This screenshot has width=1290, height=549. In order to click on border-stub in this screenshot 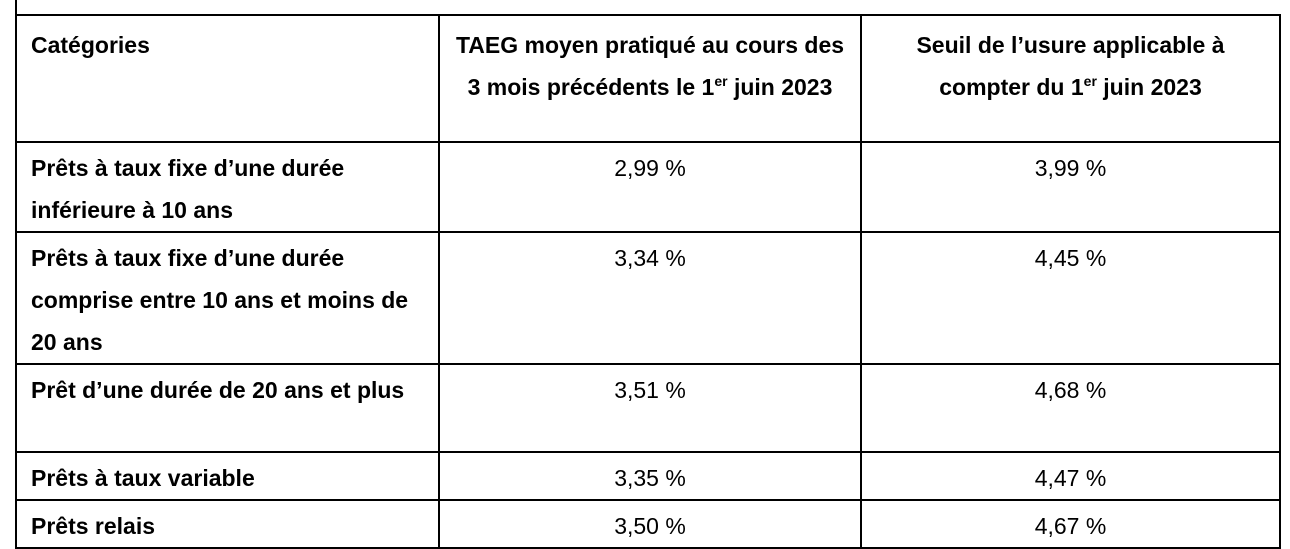, I will do `click(16, 7)`.